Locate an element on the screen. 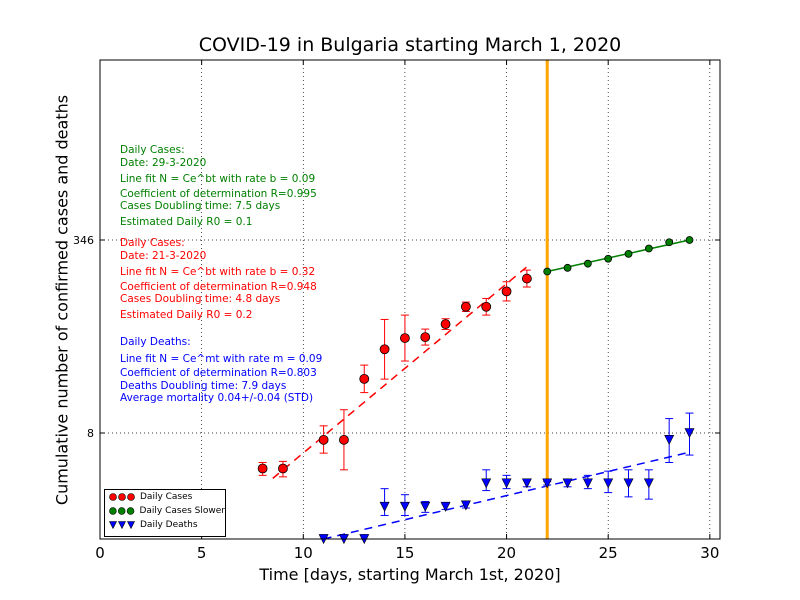 The width and height of the screenshot is (800, 600). annotation-line: Estimated Daily R0 = 0.2 is located at coordinates (186, 314).